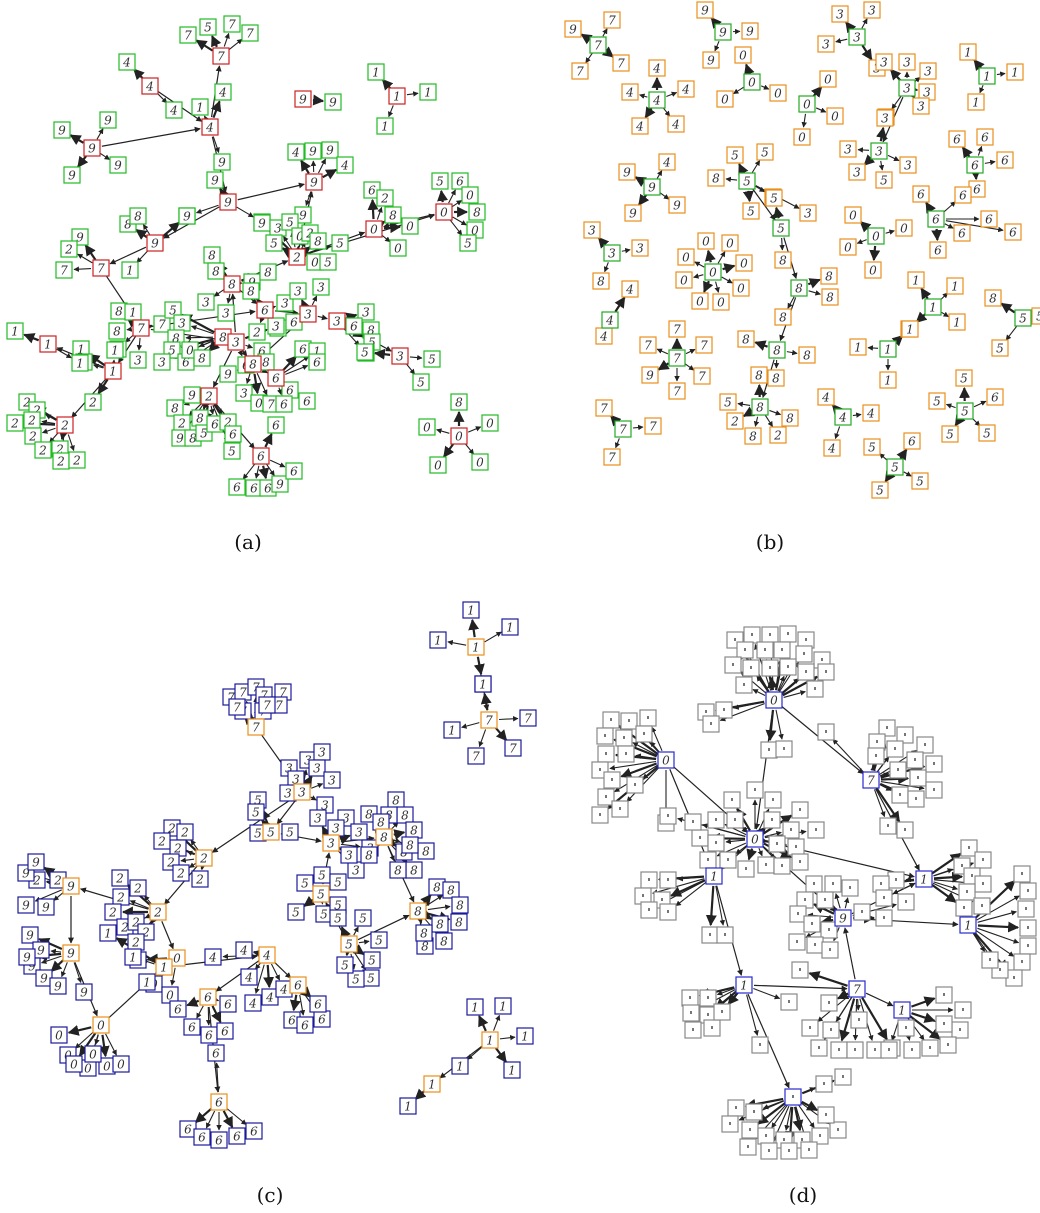 This screenshot has height=1213, width=1040. I want to click on neighbor-node: 1, so click(130, 270).